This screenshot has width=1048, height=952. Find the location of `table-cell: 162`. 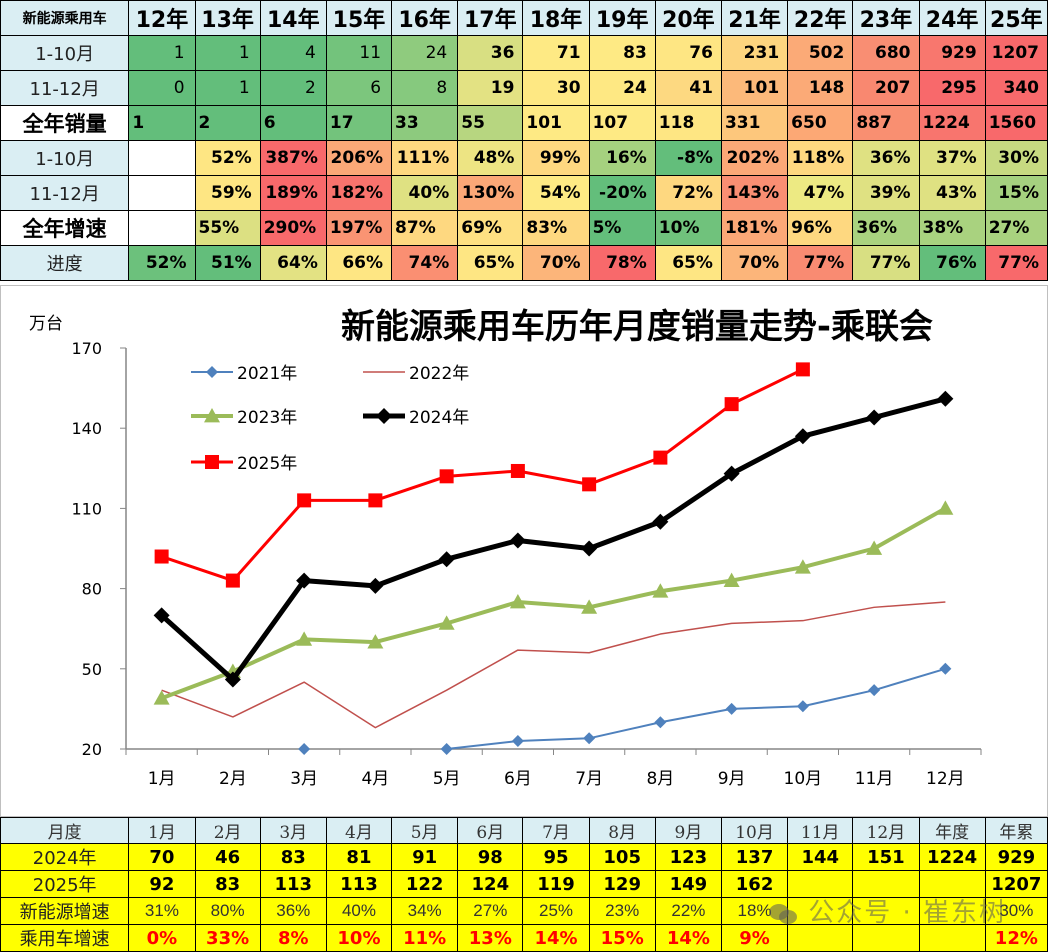

table-cell: 162 is located at coordinates (754, 884).